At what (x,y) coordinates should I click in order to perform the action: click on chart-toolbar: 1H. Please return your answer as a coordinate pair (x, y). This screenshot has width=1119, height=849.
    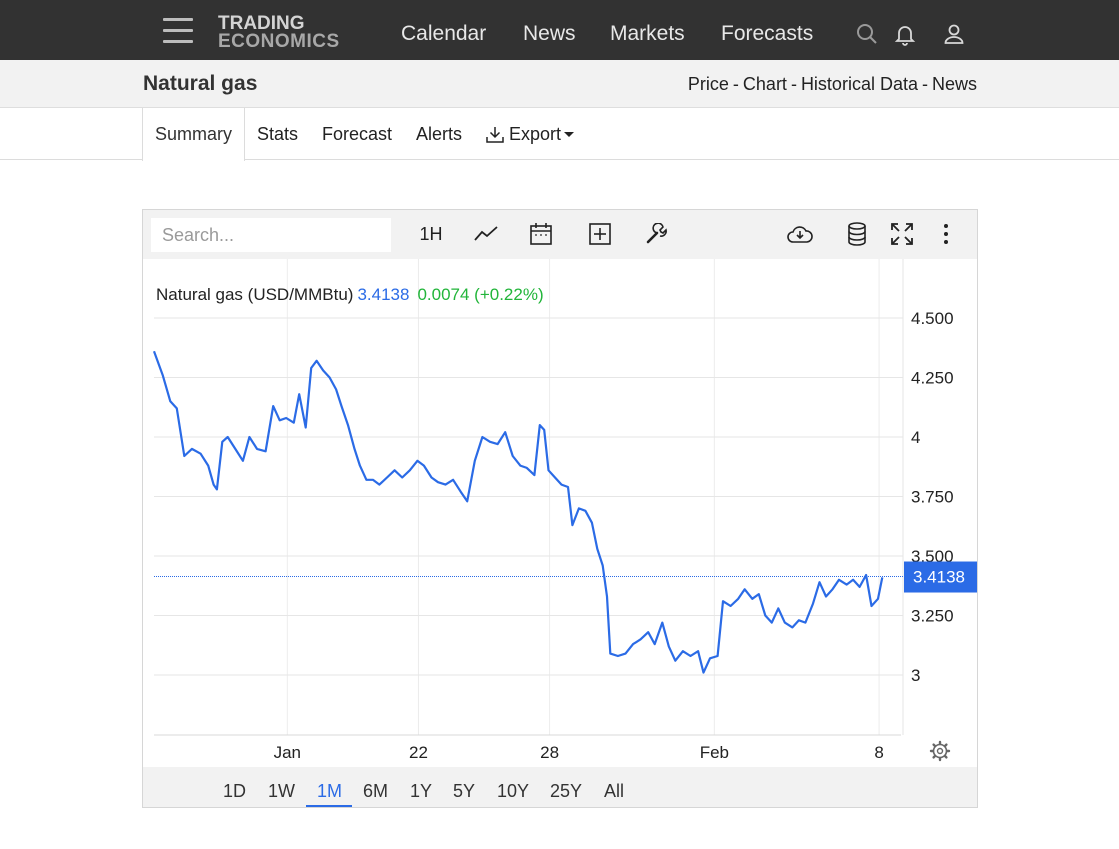
    Looking at the image, I should click on (560, 234).